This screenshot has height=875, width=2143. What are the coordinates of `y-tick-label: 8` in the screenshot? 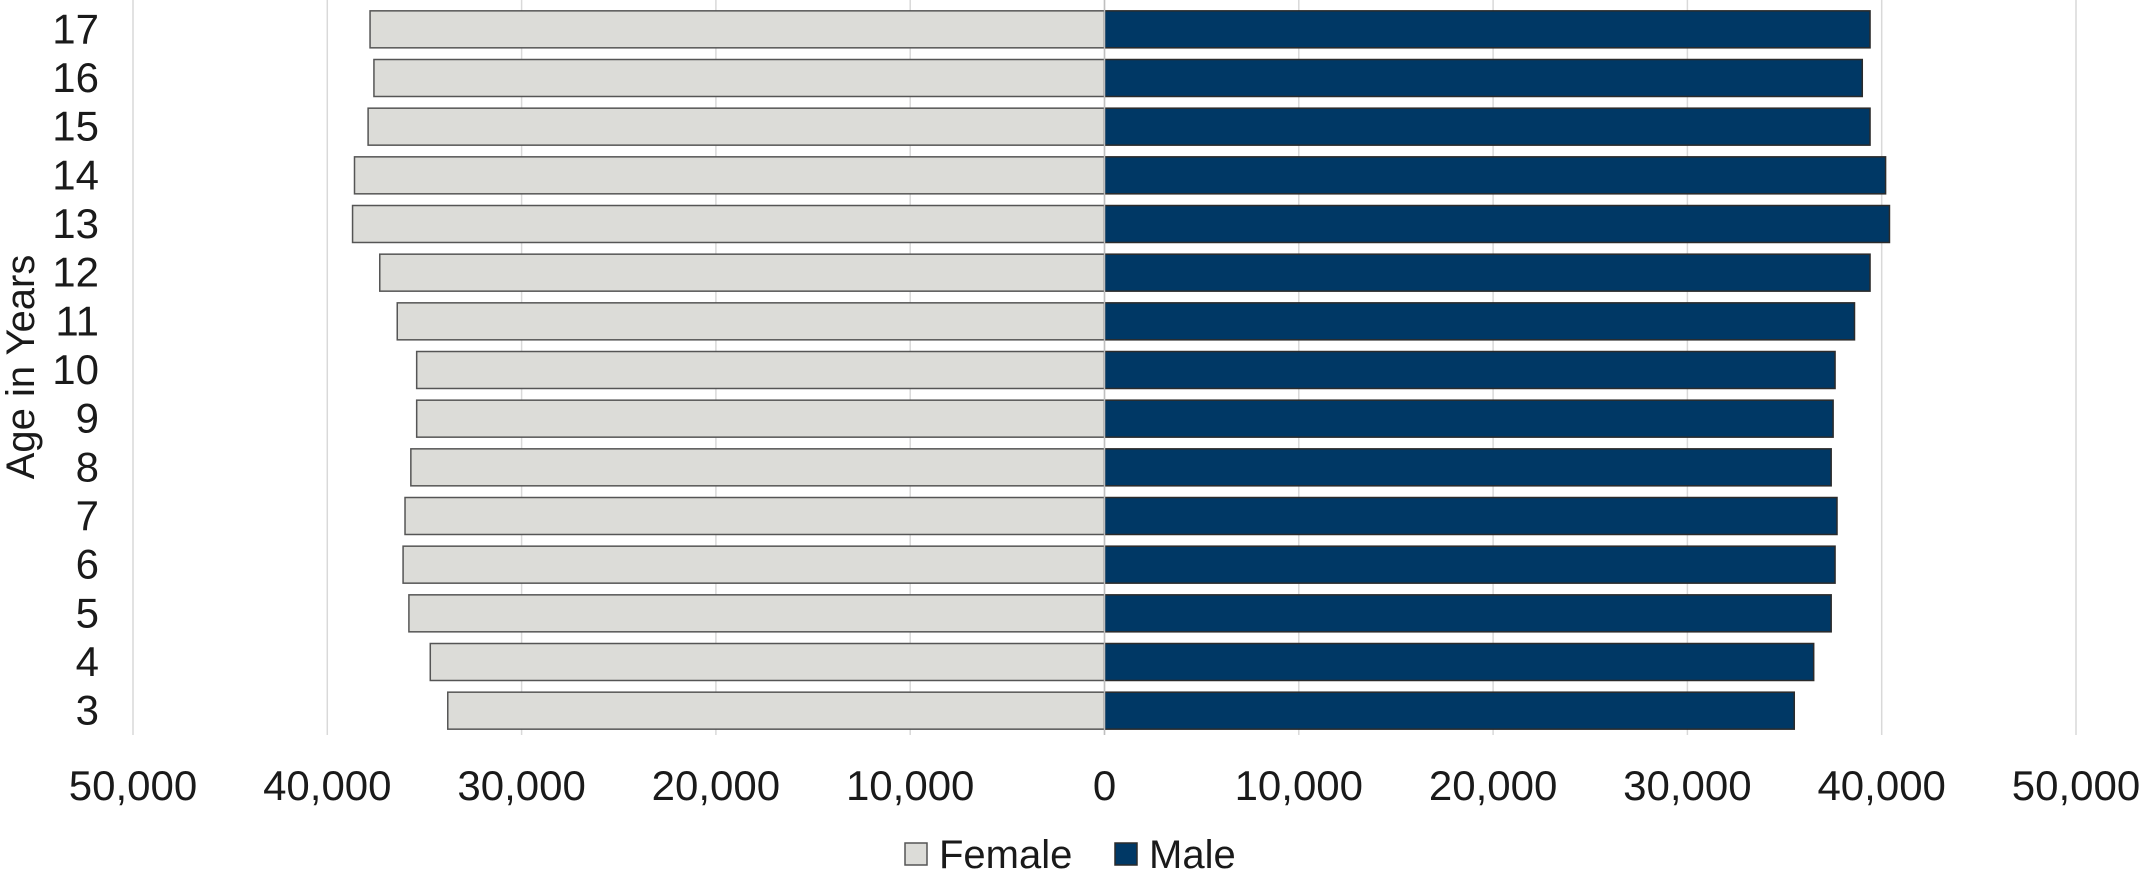 It's located at (87, 466).